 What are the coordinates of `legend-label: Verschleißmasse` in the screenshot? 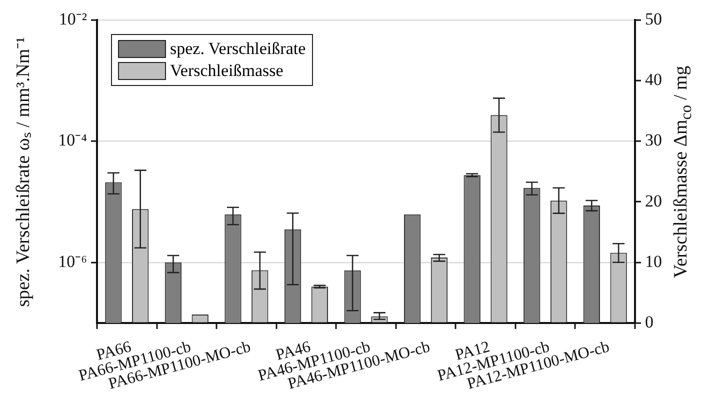 It's located at (227, 71).